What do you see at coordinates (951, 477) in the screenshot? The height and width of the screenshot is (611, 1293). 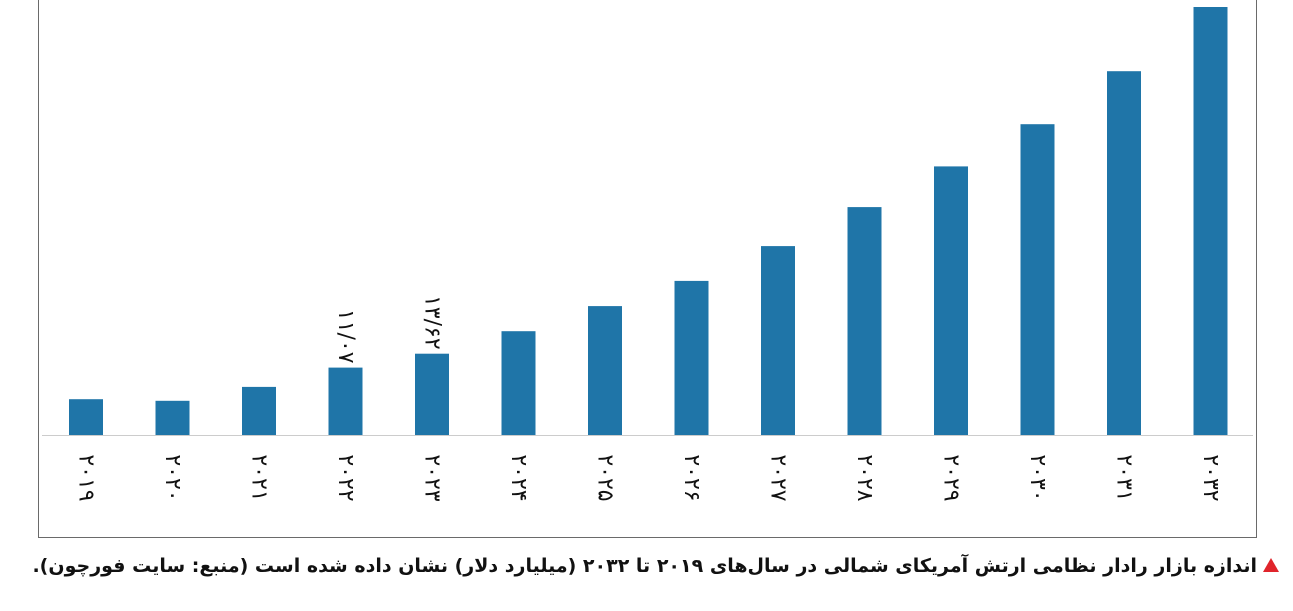 I see `x-tick-label: ۲۰۲۹` at bounding box center [951, 477].